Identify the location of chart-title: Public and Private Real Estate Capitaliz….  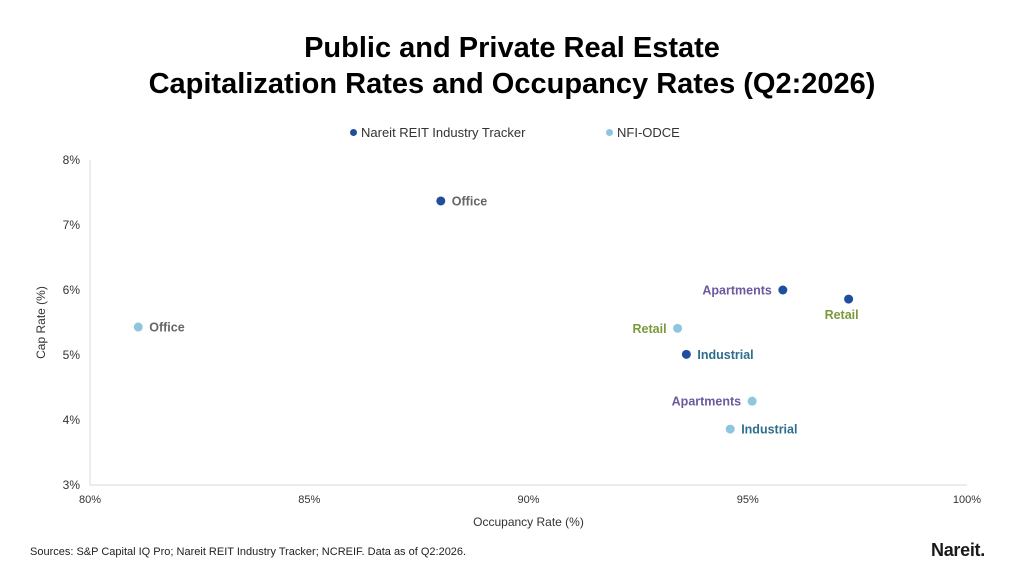
(512, 66).